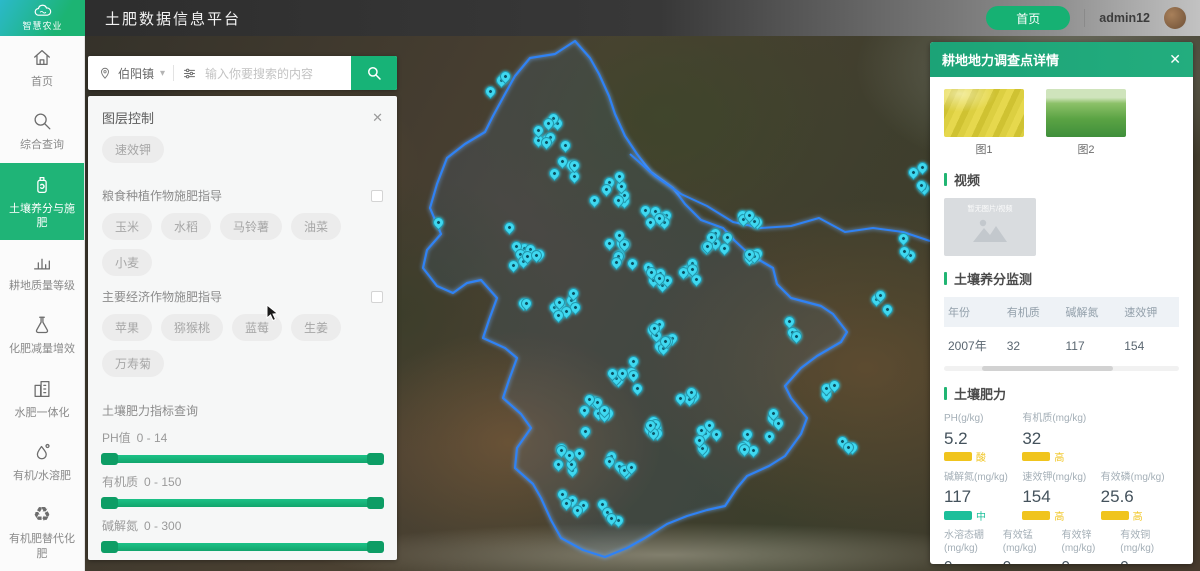  What do you see at coordinates (127, 226) in the screenshot?
I see `crop-tag: 玉米` at bounding box center [127, 226].